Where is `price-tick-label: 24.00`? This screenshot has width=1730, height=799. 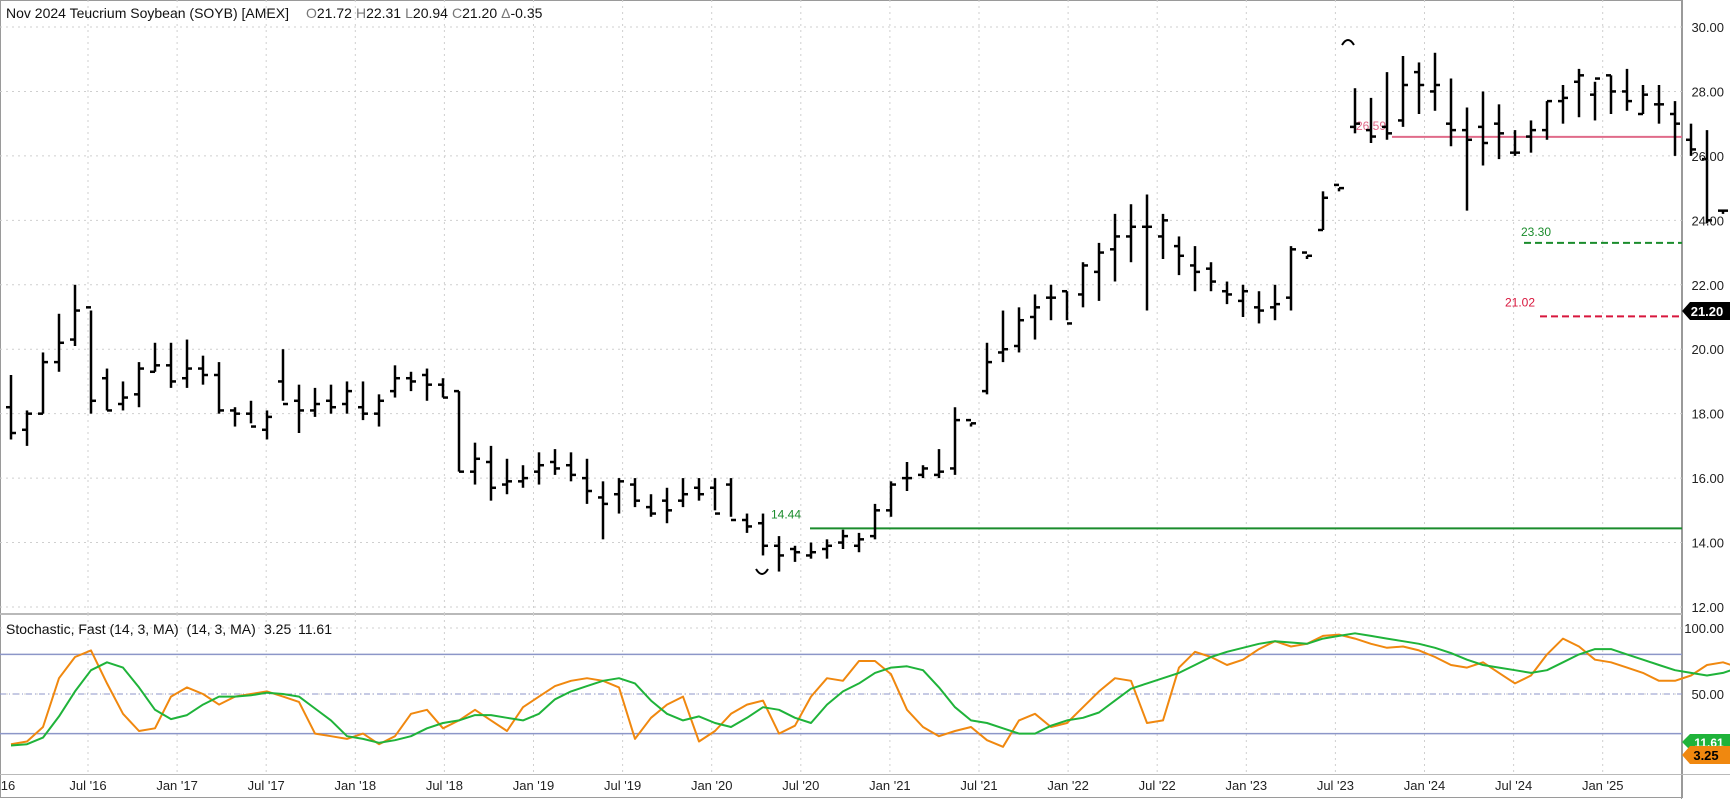 price-tick-label: 24.00 is located at coordinates (1707, 220).